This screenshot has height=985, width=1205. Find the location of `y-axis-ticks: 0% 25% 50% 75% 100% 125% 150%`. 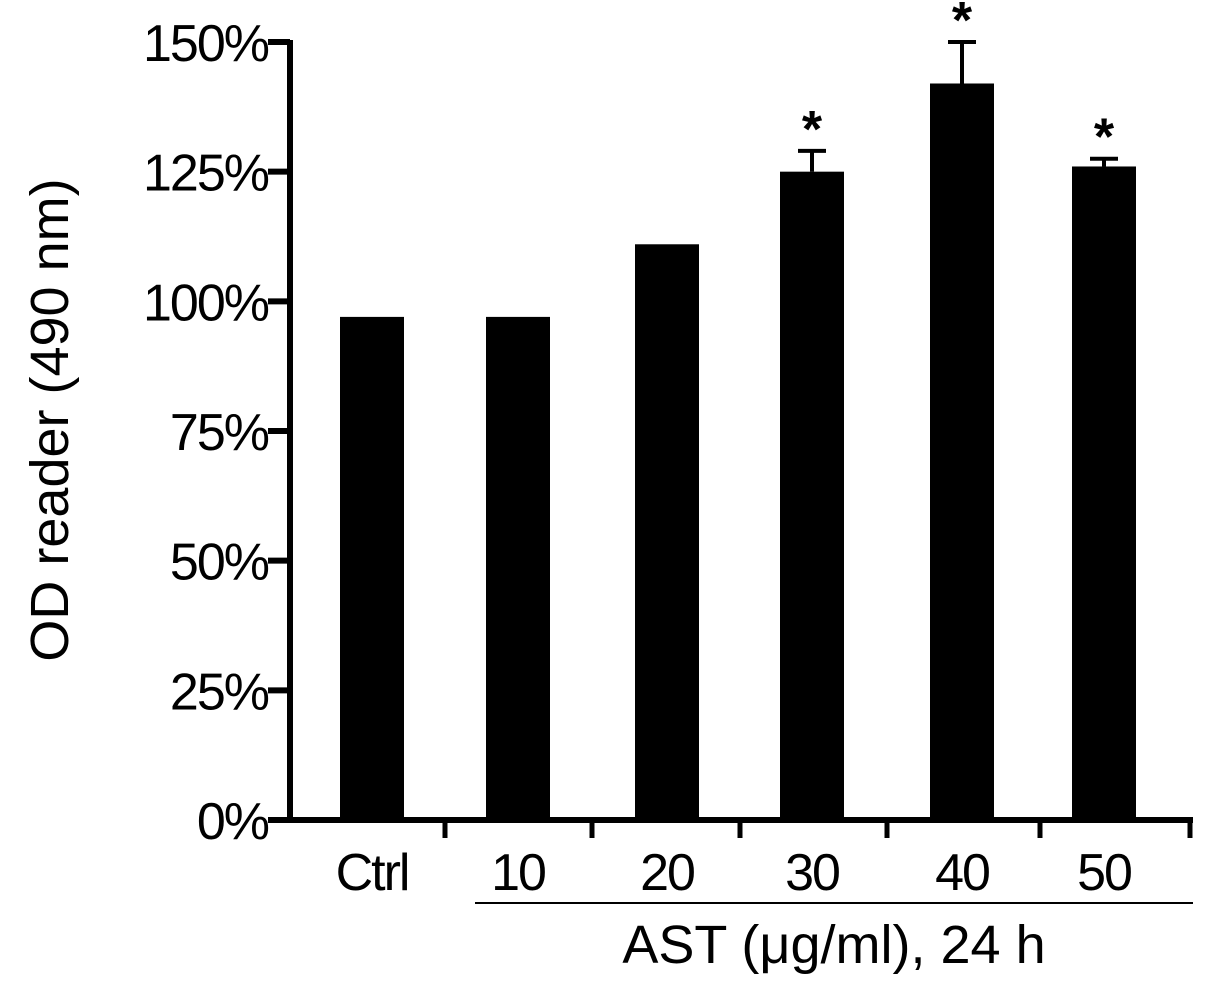

y-axis-ticks: 0% 25% 50% 75% 100% 125% 150% is located at coordinates (216, 433).